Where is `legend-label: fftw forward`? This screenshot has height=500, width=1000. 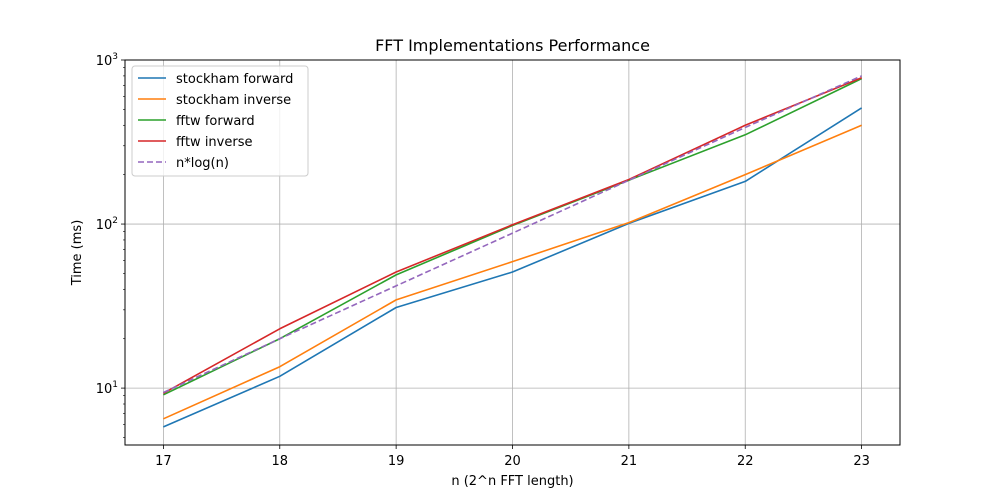
legend-label: fftw forward is located at coordinates (215, 121).